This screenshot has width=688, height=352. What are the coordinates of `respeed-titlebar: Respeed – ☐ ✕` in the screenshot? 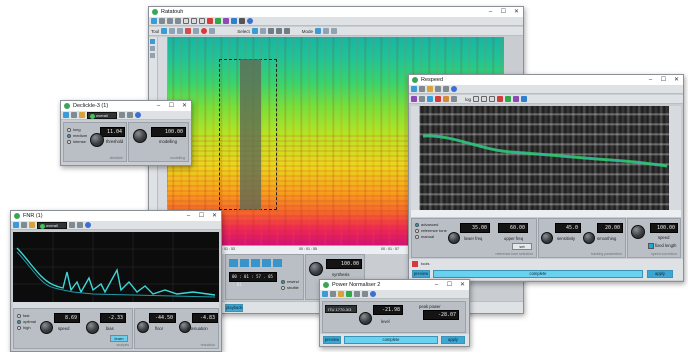 It's located at (546, 80).